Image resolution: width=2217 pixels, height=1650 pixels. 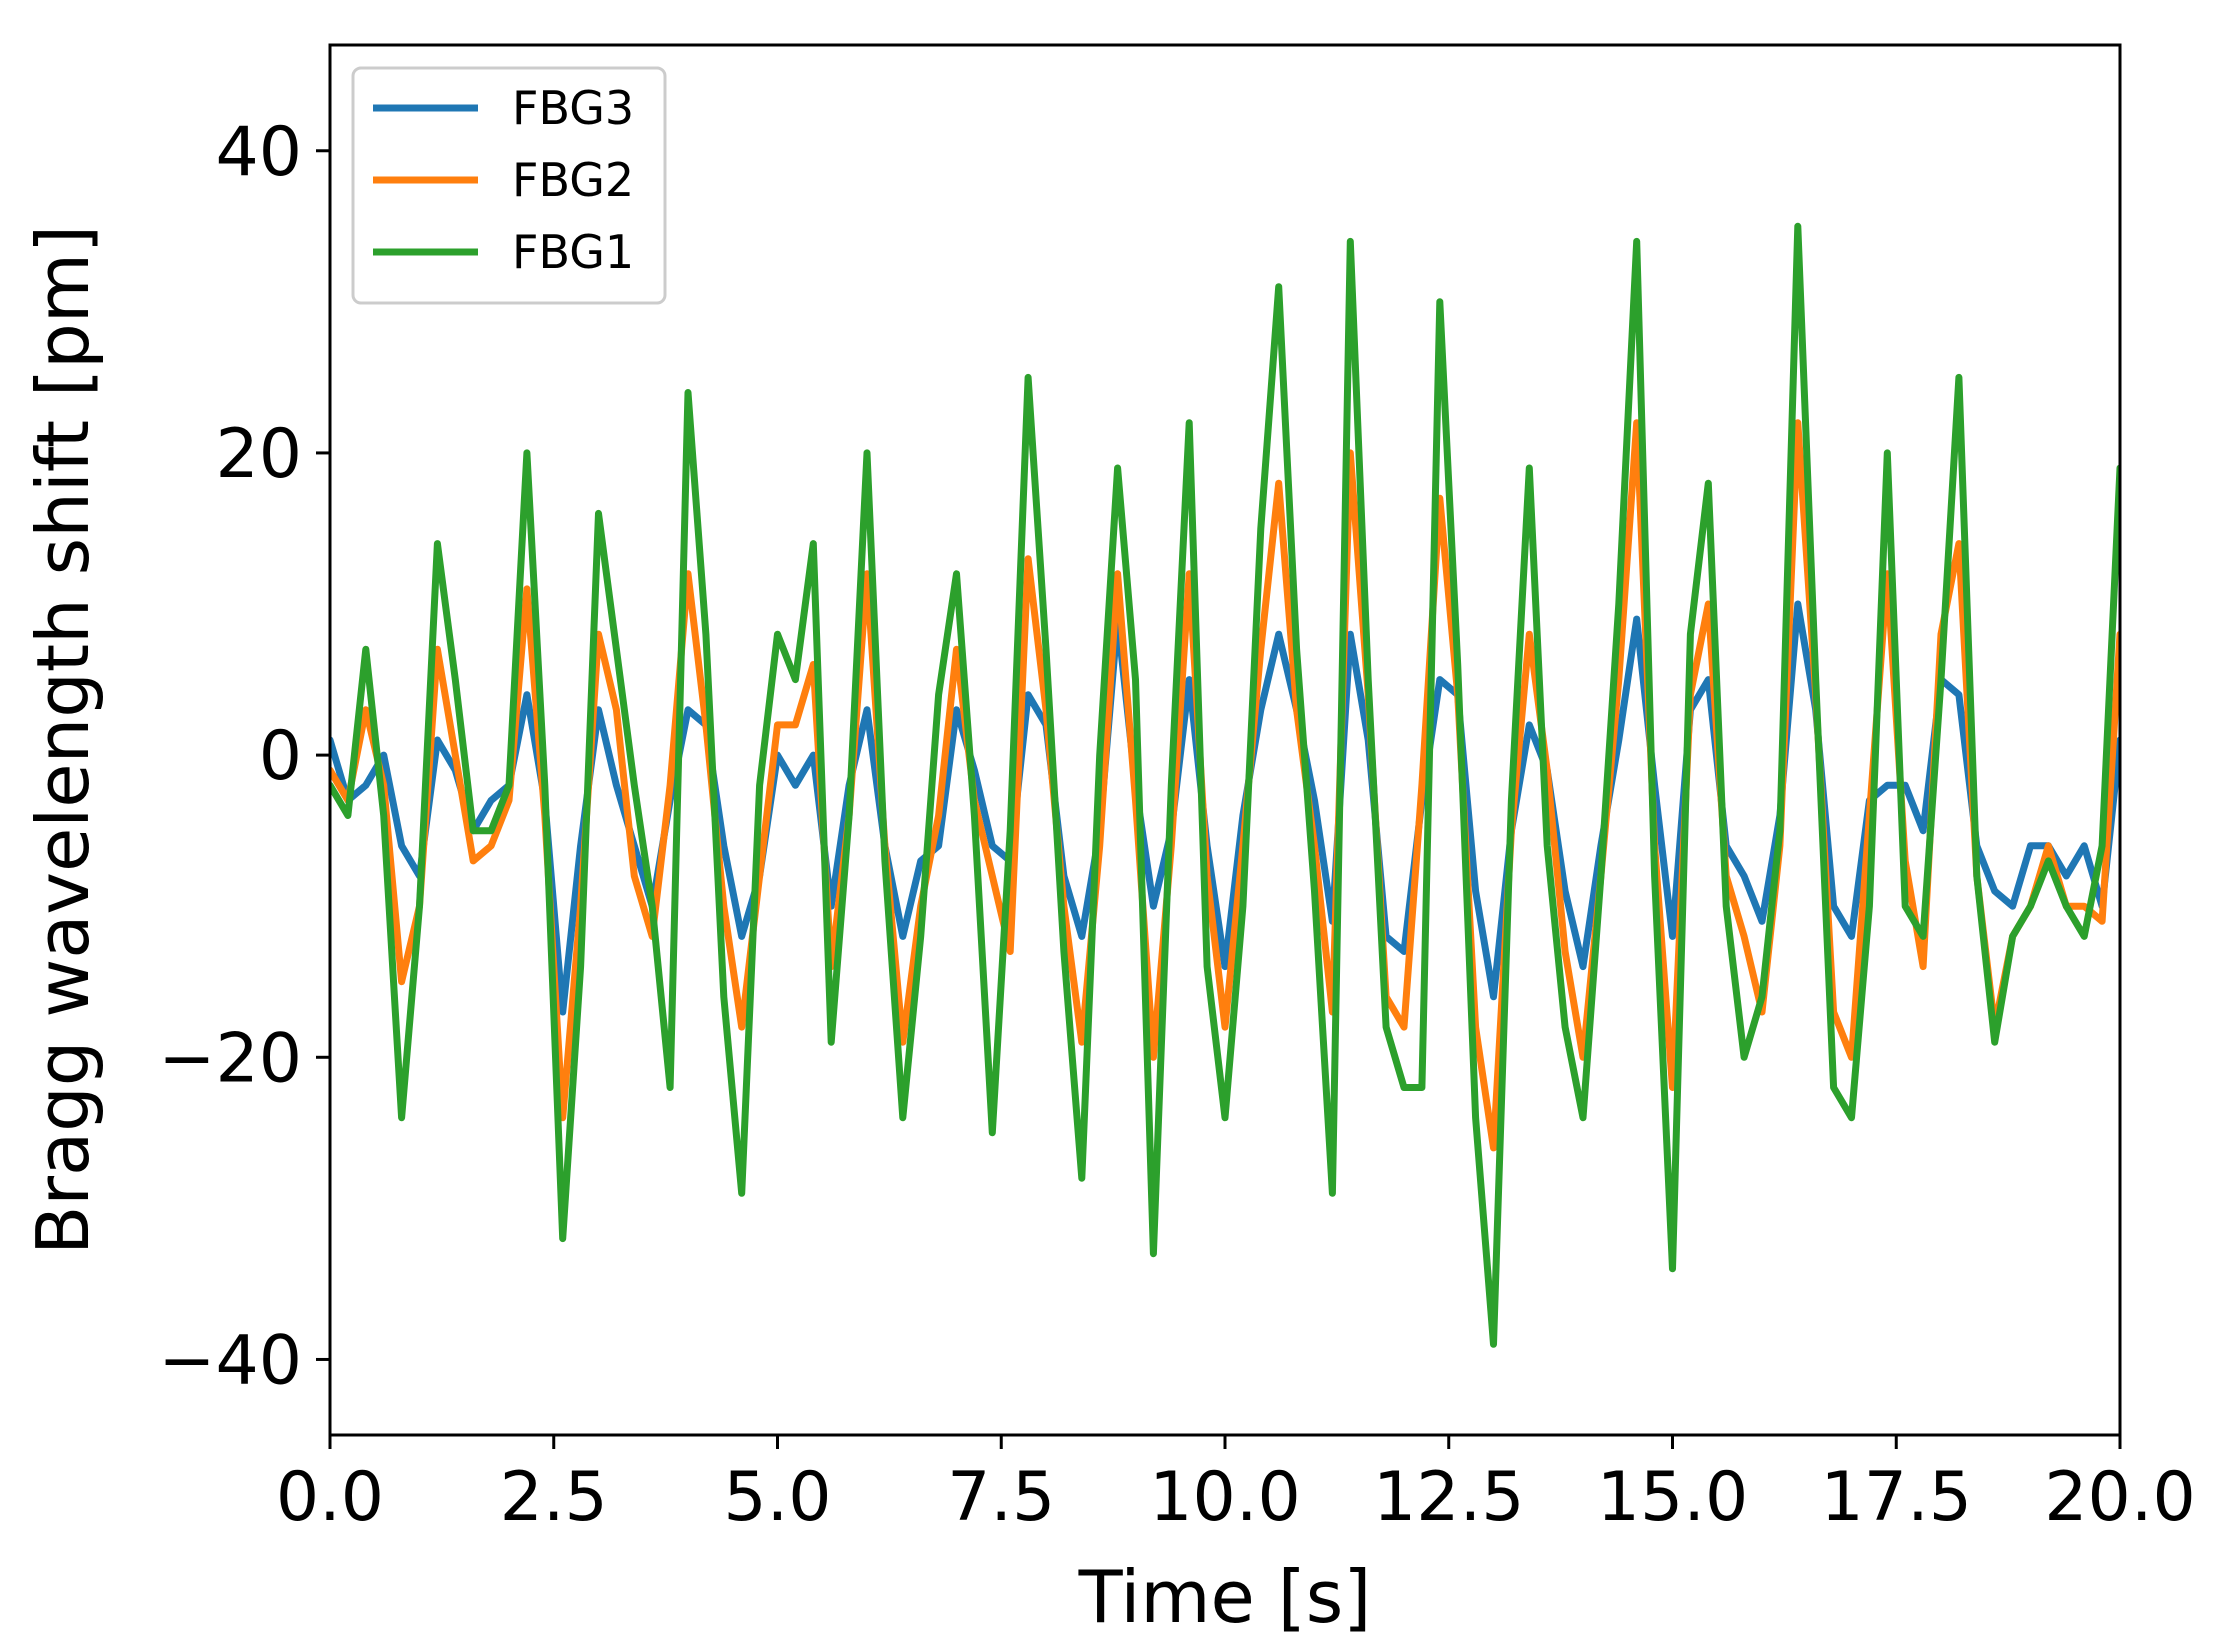 I want to click on y-tick-label: −20, so click(x=230, y=1058).